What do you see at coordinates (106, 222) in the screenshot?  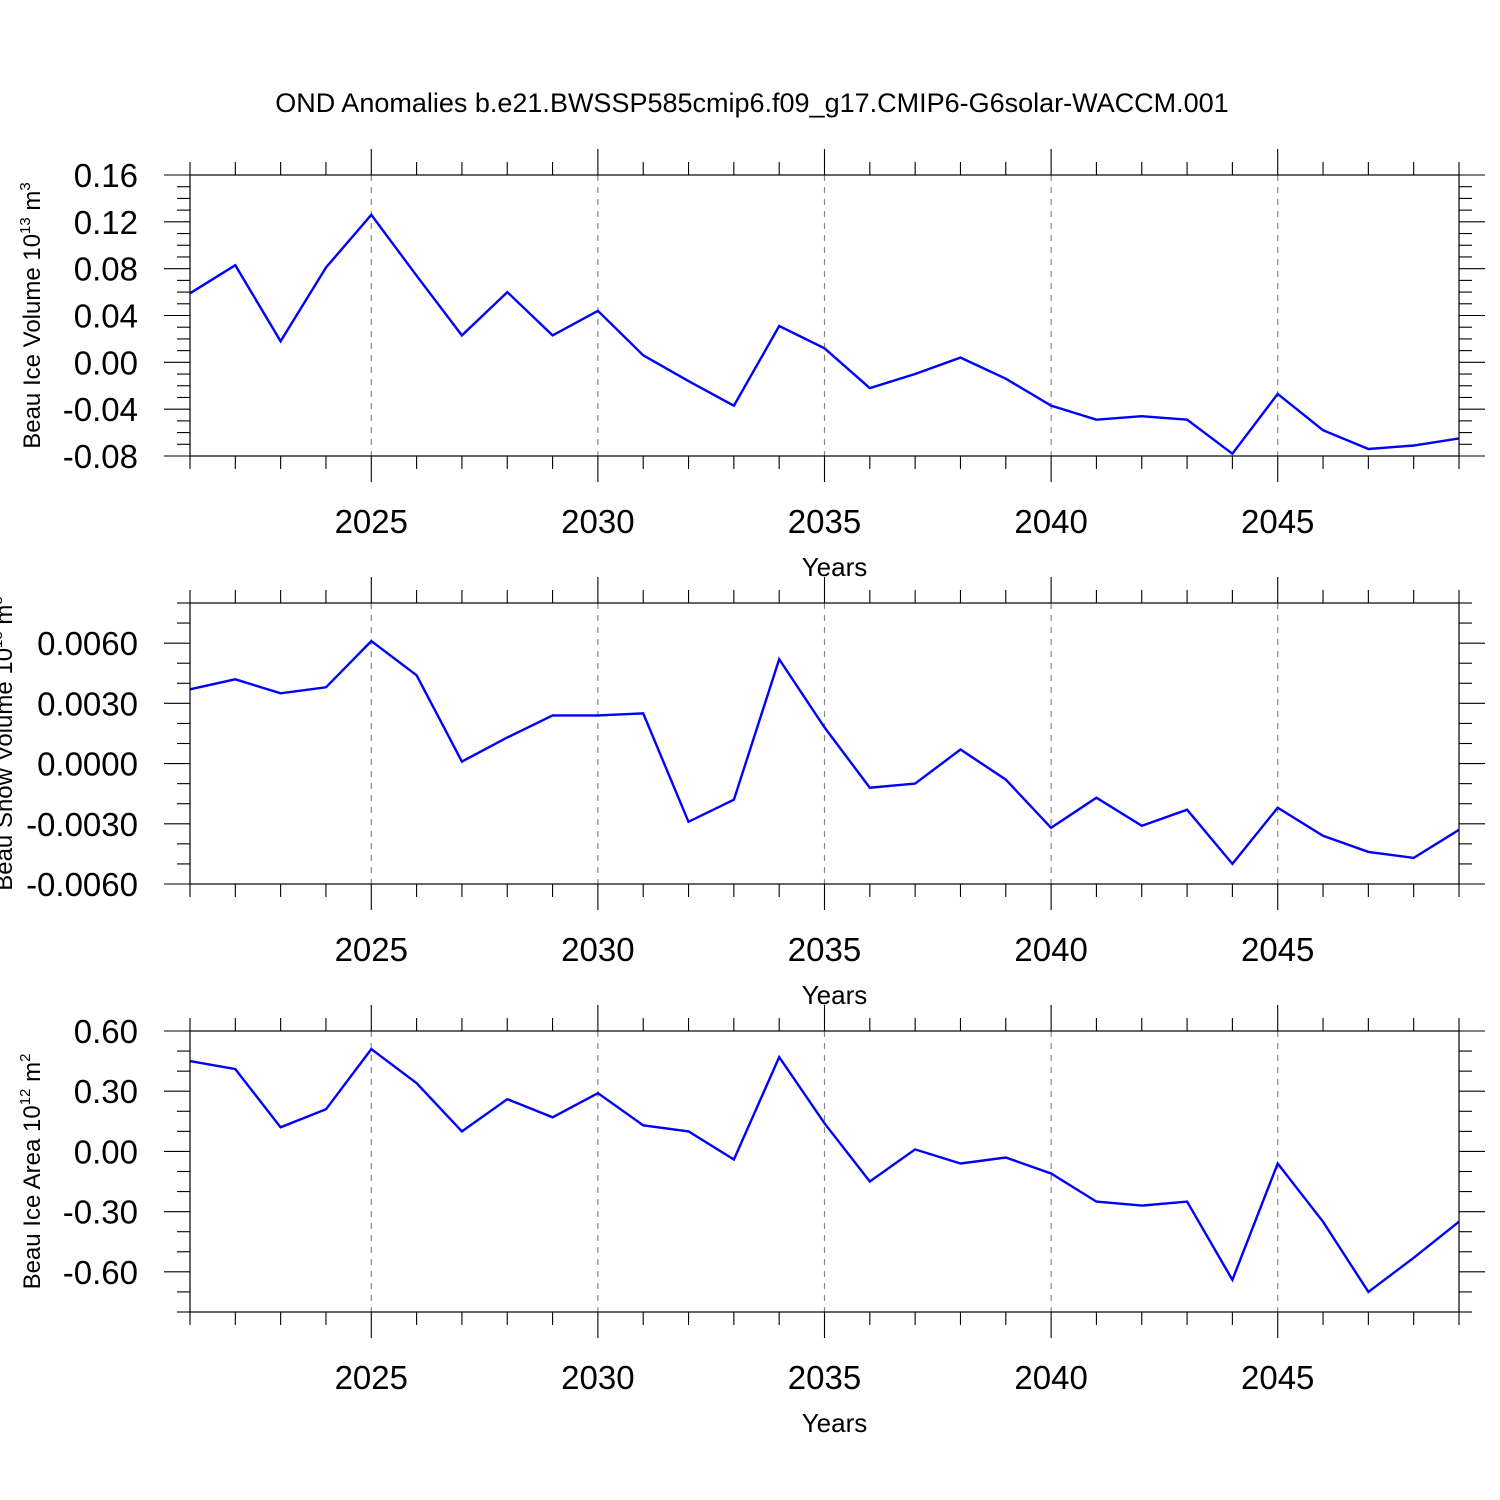 I see `y-tick-label: 0.12` at bounding box center [106, 222].